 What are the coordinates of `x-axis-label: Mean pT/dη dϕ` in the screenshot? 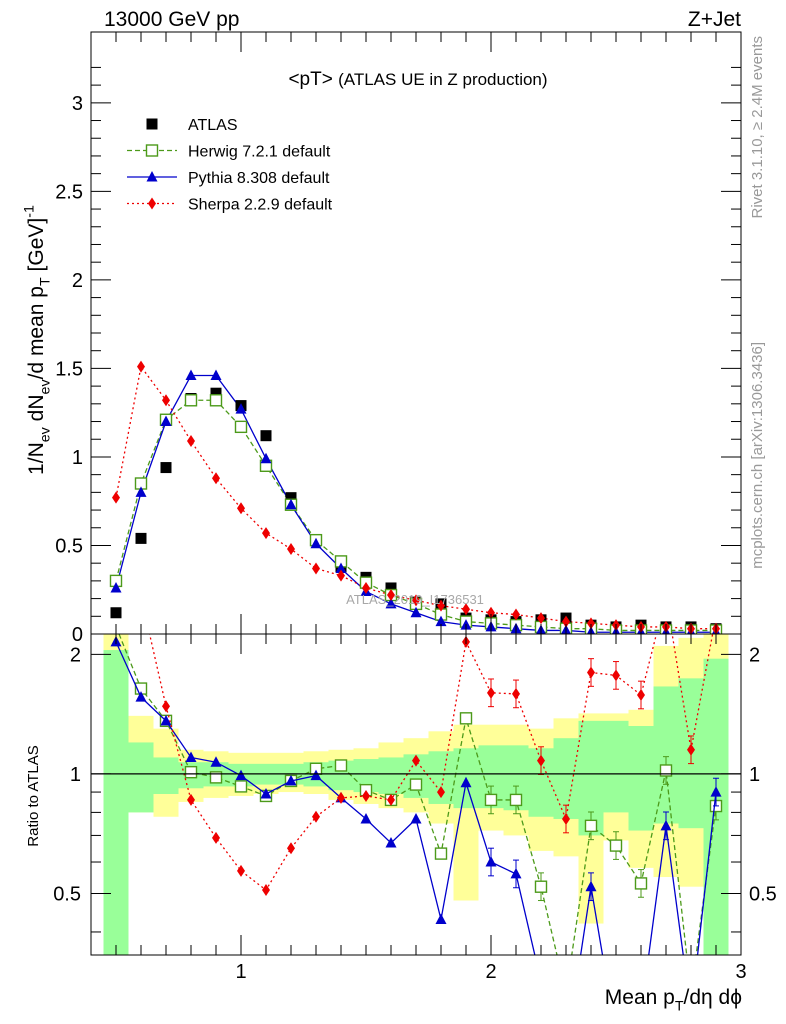 It's located at (673, 1000).